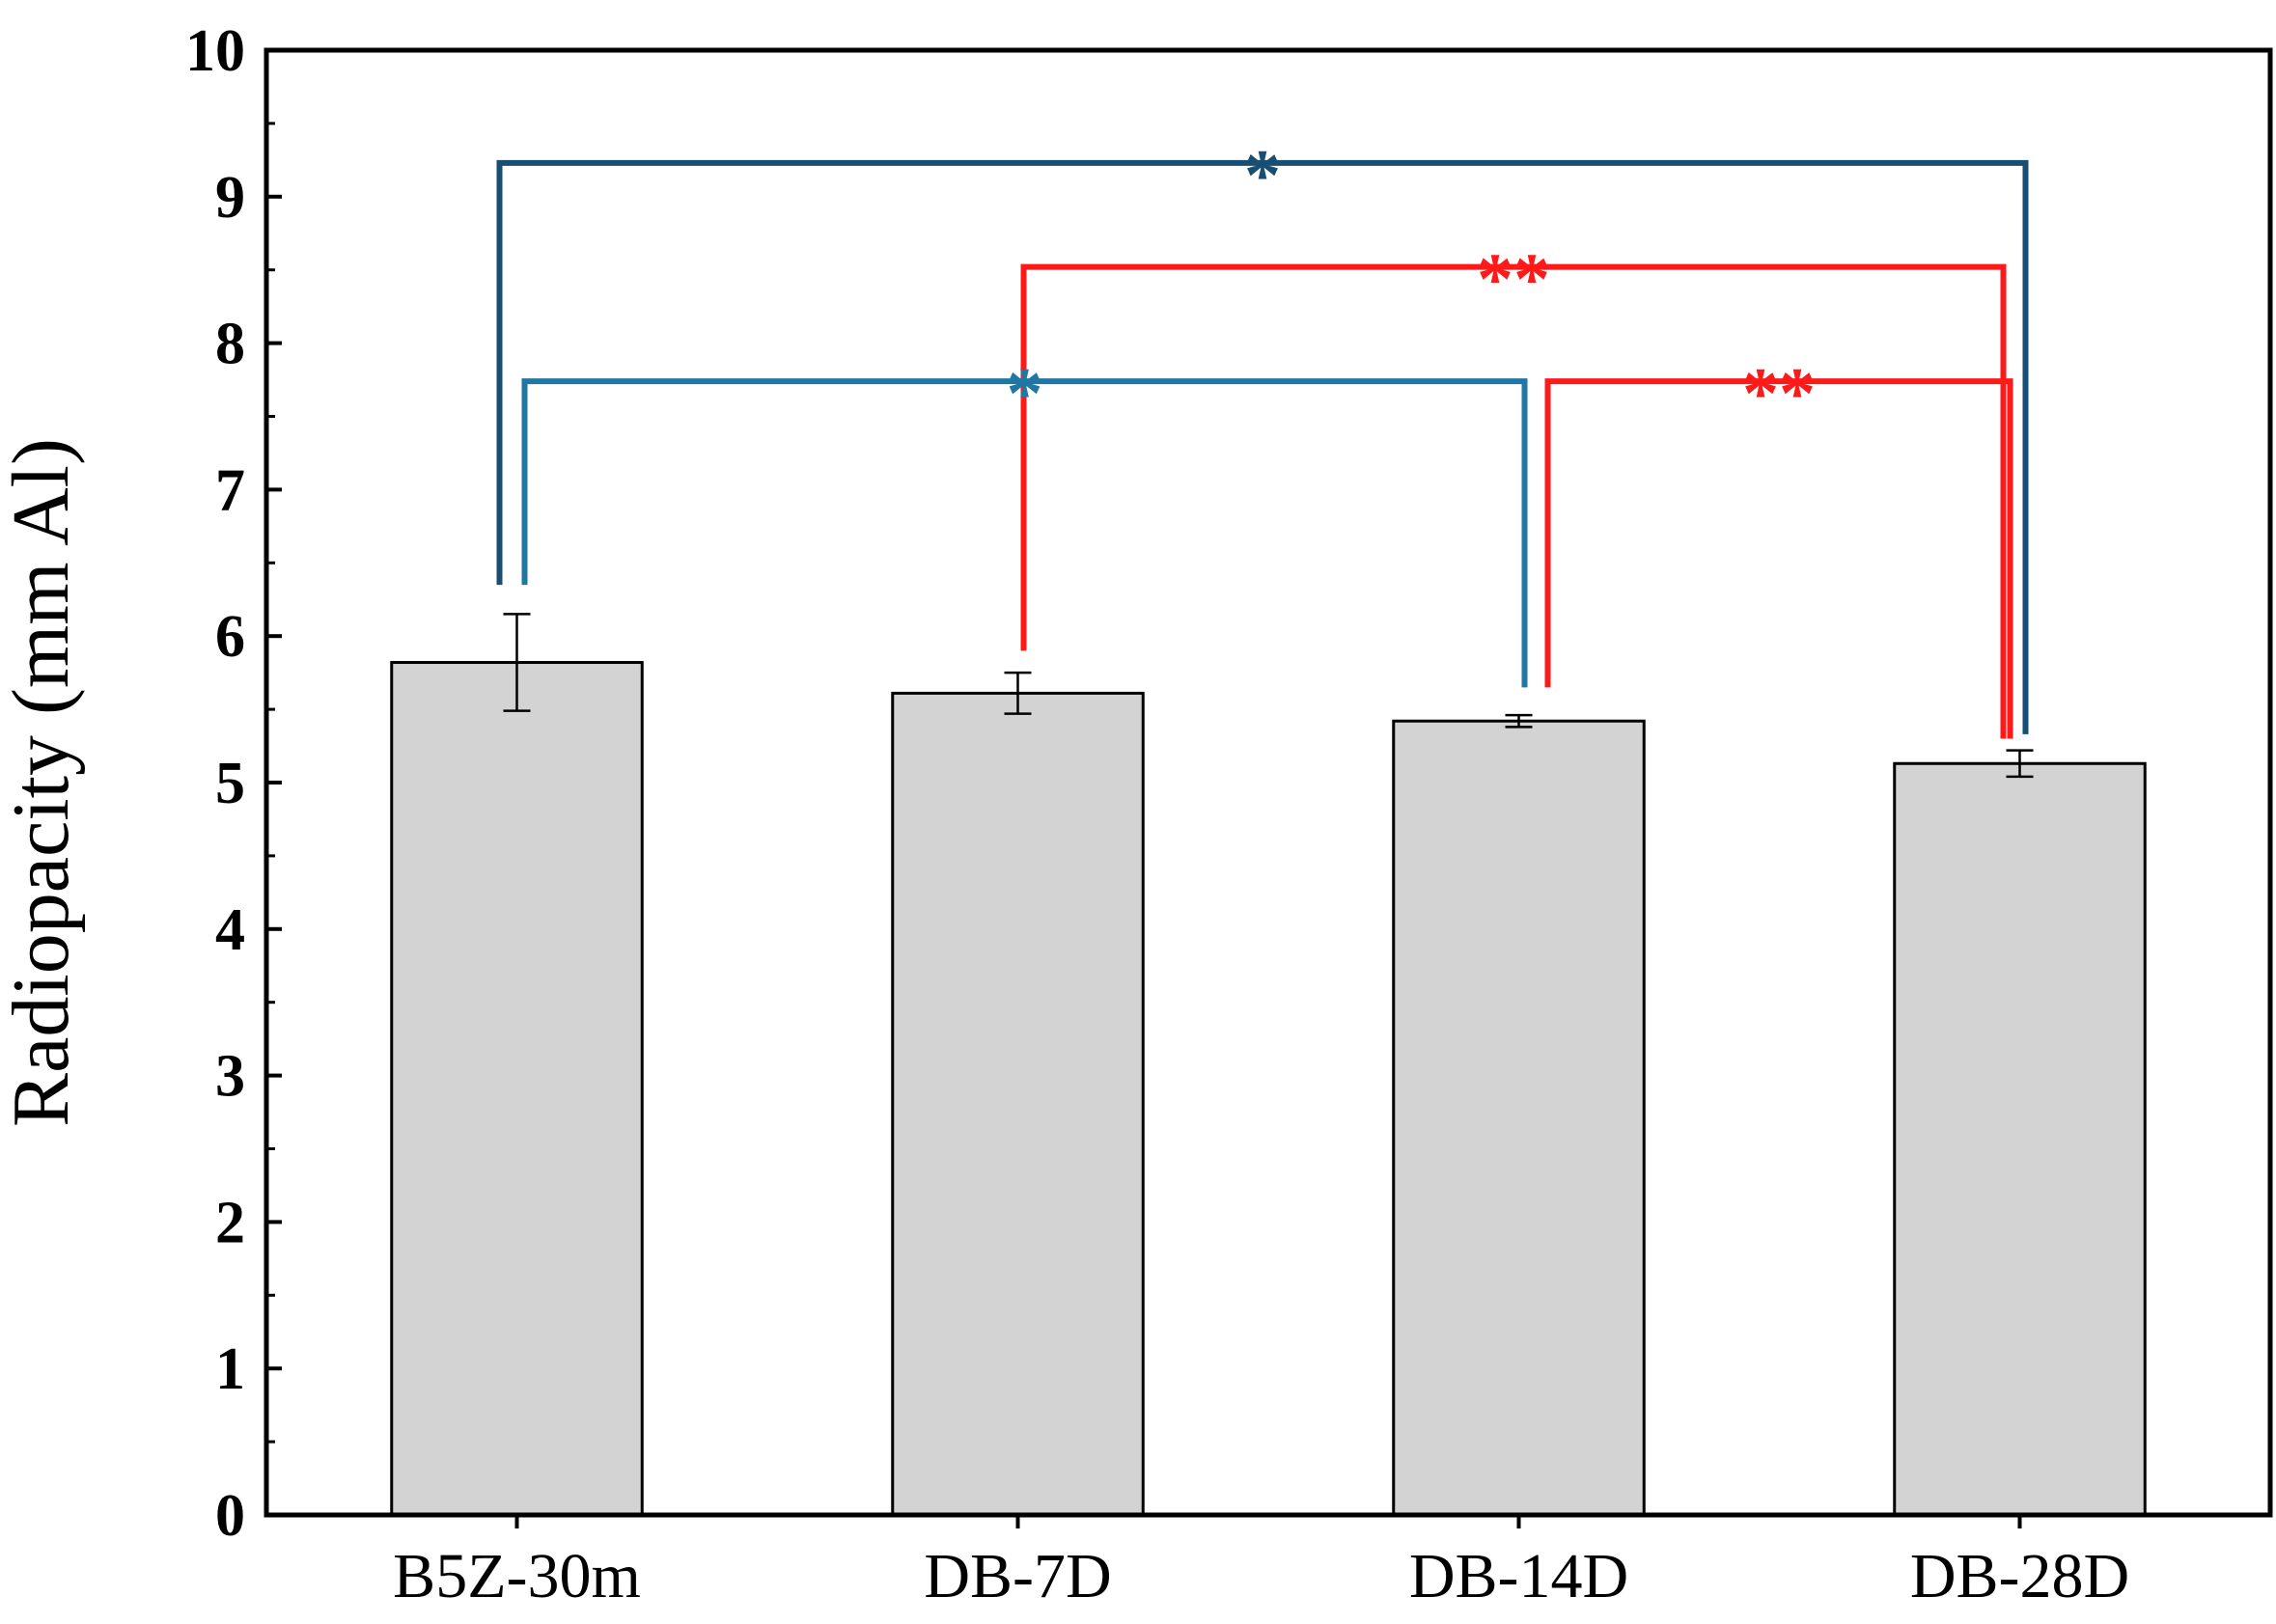 The width and height of the screenshot is (2276, 1624). What do you see at coordinates (230, 1077) in the screenshot?
I see `y-tick-label: 3` at bounding box center [230, 1077].